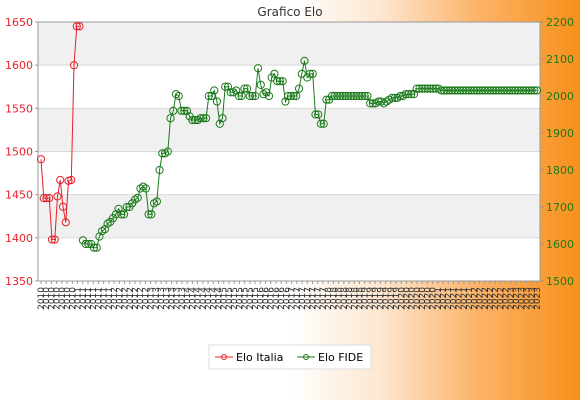  What do you see at coordinates (21, 152) in the screenshot?
I see `y-axis-left: 1350 1400 1450 1500 1550 1600 1650` at bounding box center [21, 152].